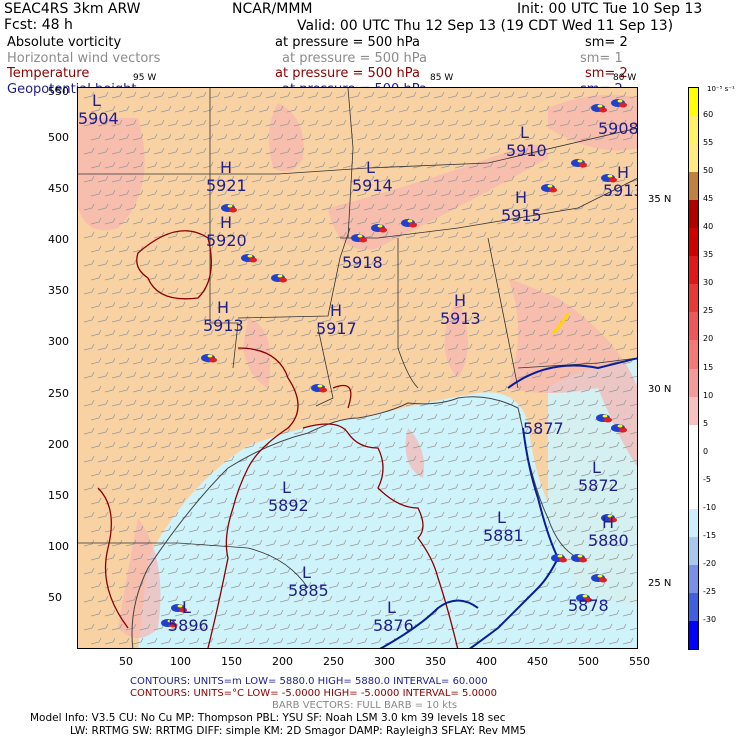 The height and width of the screenshot is (740, 740). Describe the element at coordinates (708, 283) in the screenshot. I see `colorbar-label: 30` at that location.